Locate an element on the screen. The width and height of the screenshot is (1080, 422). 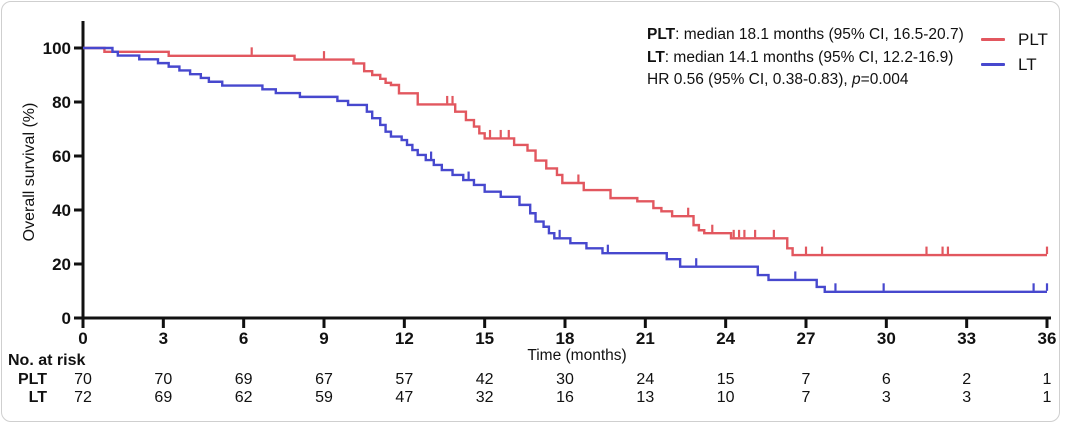
risk-table-header: No. at risk is located at coordinates (47, 360).